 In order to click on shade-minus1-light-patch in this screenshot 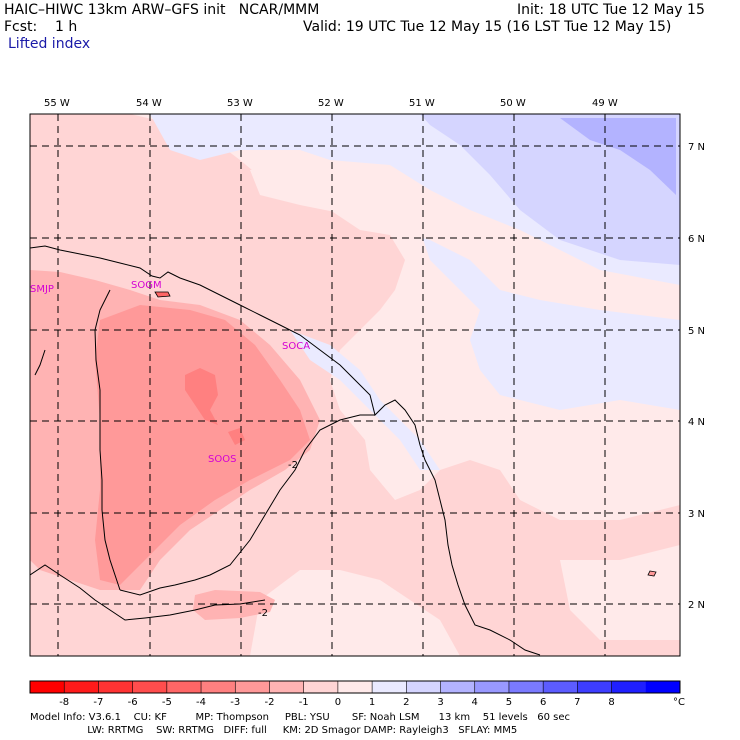, I will do `click(355, 613)`.